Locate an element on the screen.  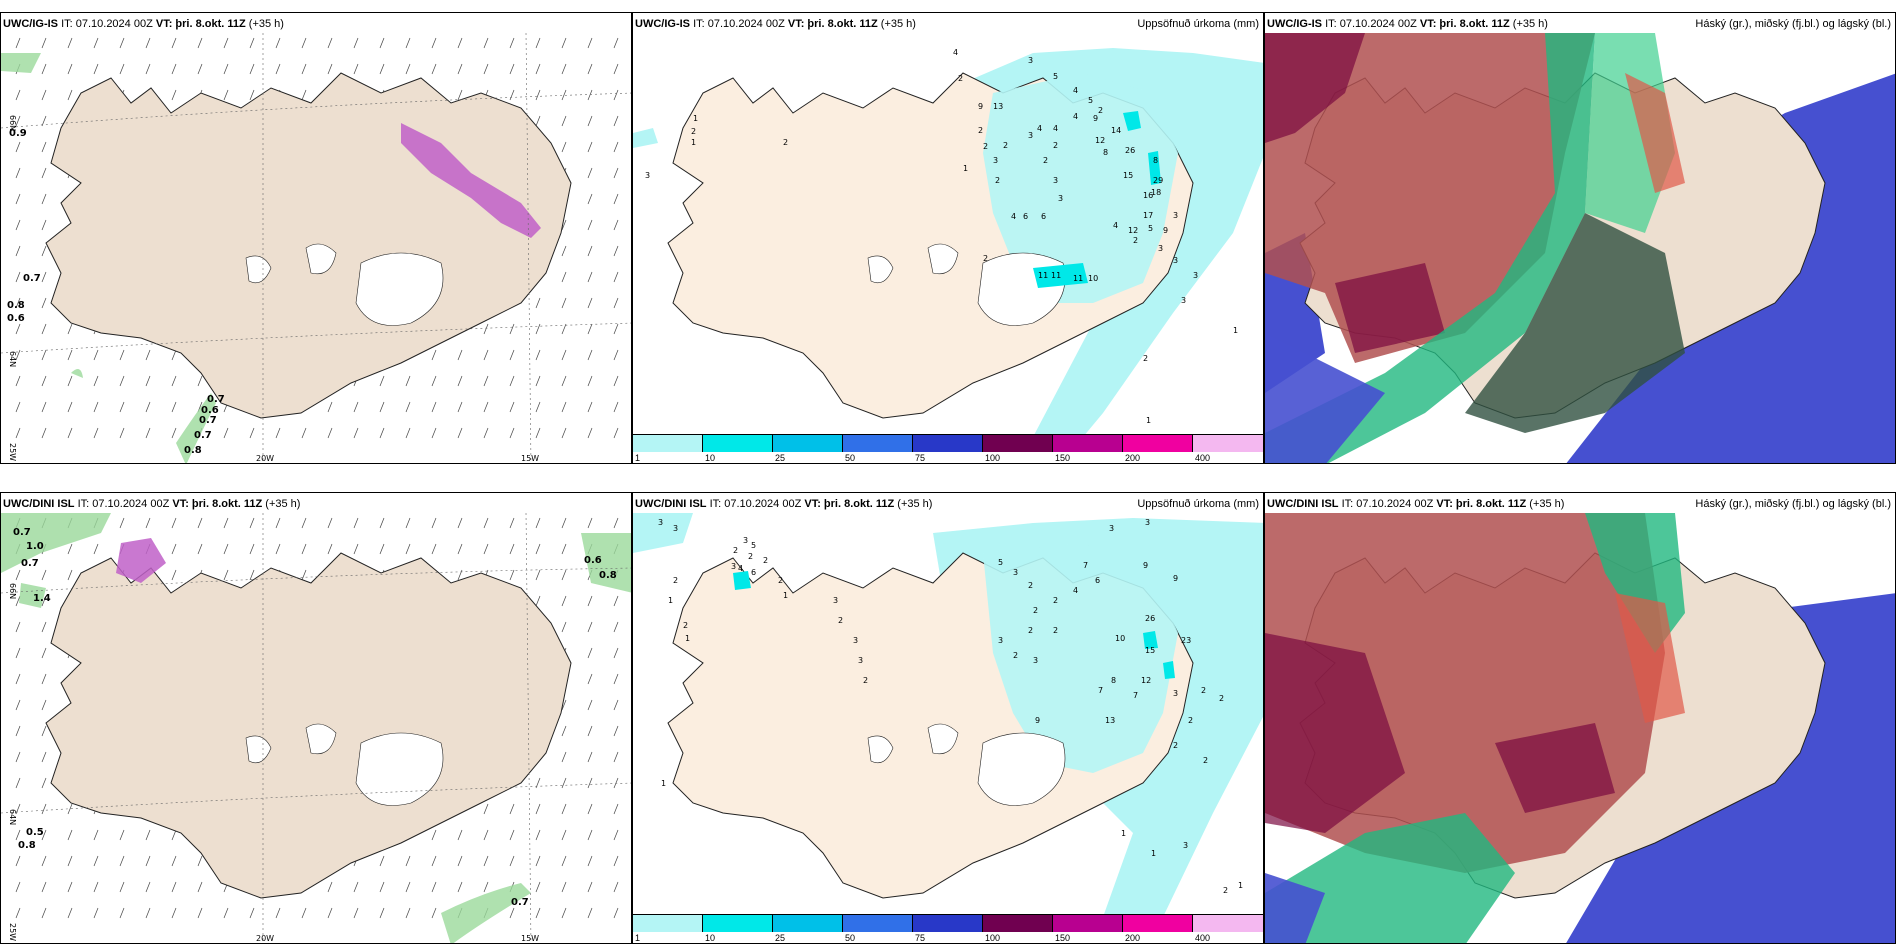
value-label: 1 is located at coordinates (1123, 833).